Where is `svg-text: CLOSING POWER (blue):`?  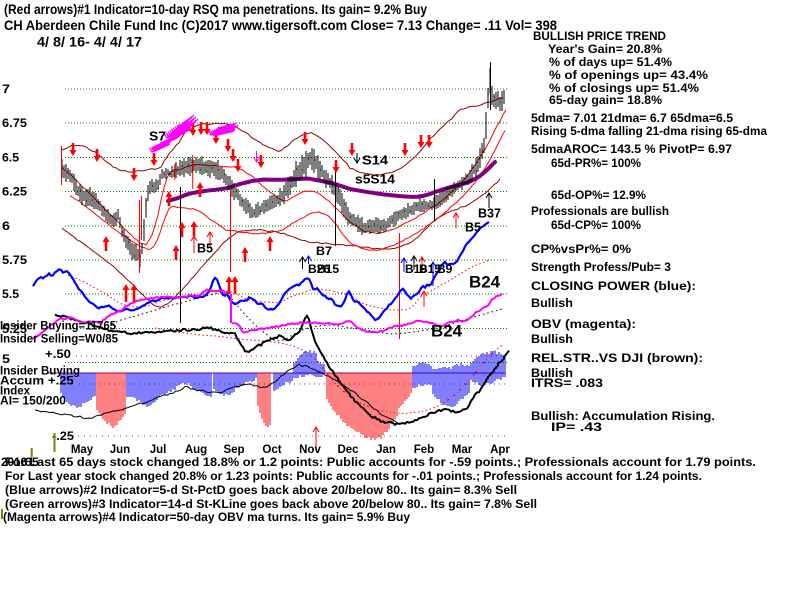
svg-text: CLOSING POWER (blue): is located at coordinates (613, 287).